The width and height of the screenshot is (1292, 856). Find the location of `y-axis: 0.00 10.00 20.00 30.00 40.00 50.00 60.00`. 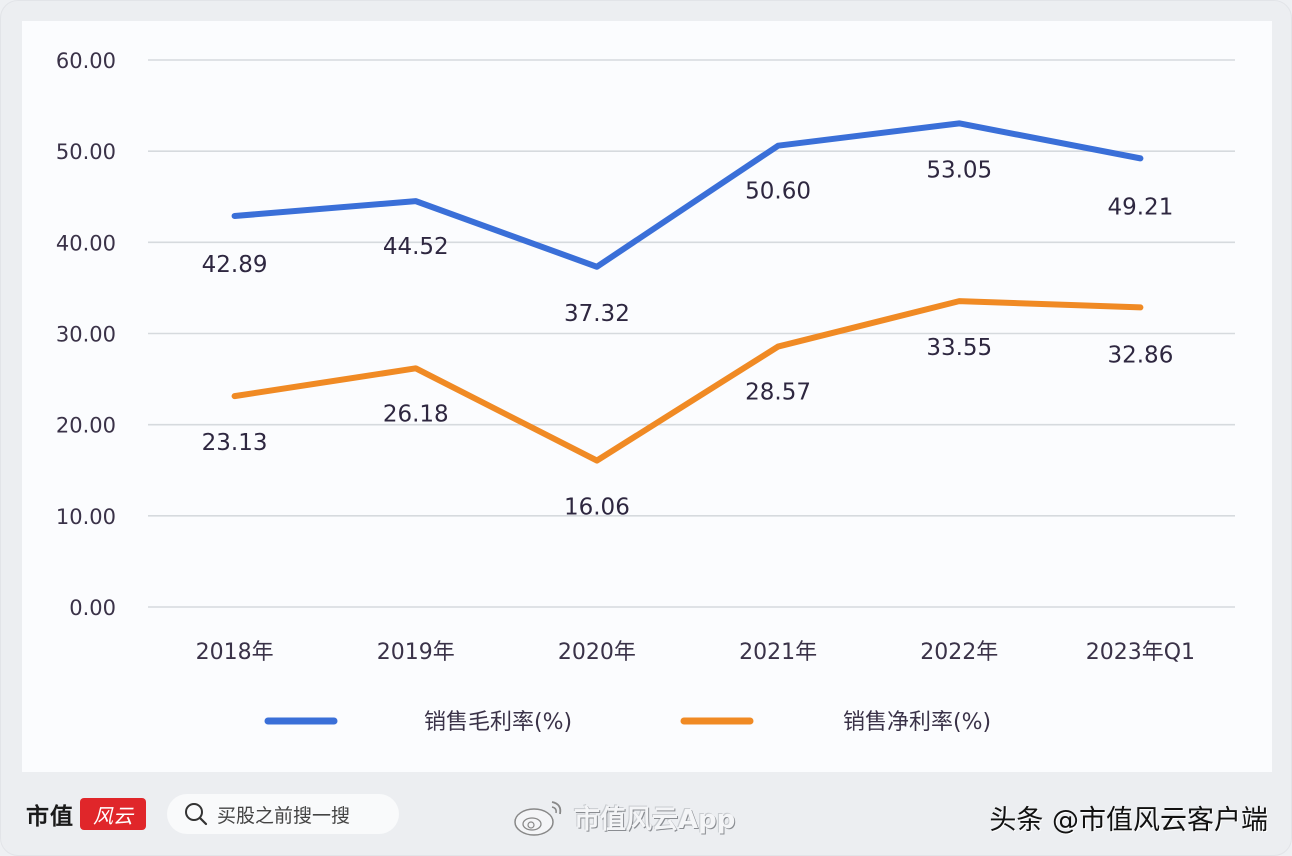

y-axis: 0.00 10.00 20.00 30.00 40.00 50.00 60.00 is located at coordinates (86, 334).